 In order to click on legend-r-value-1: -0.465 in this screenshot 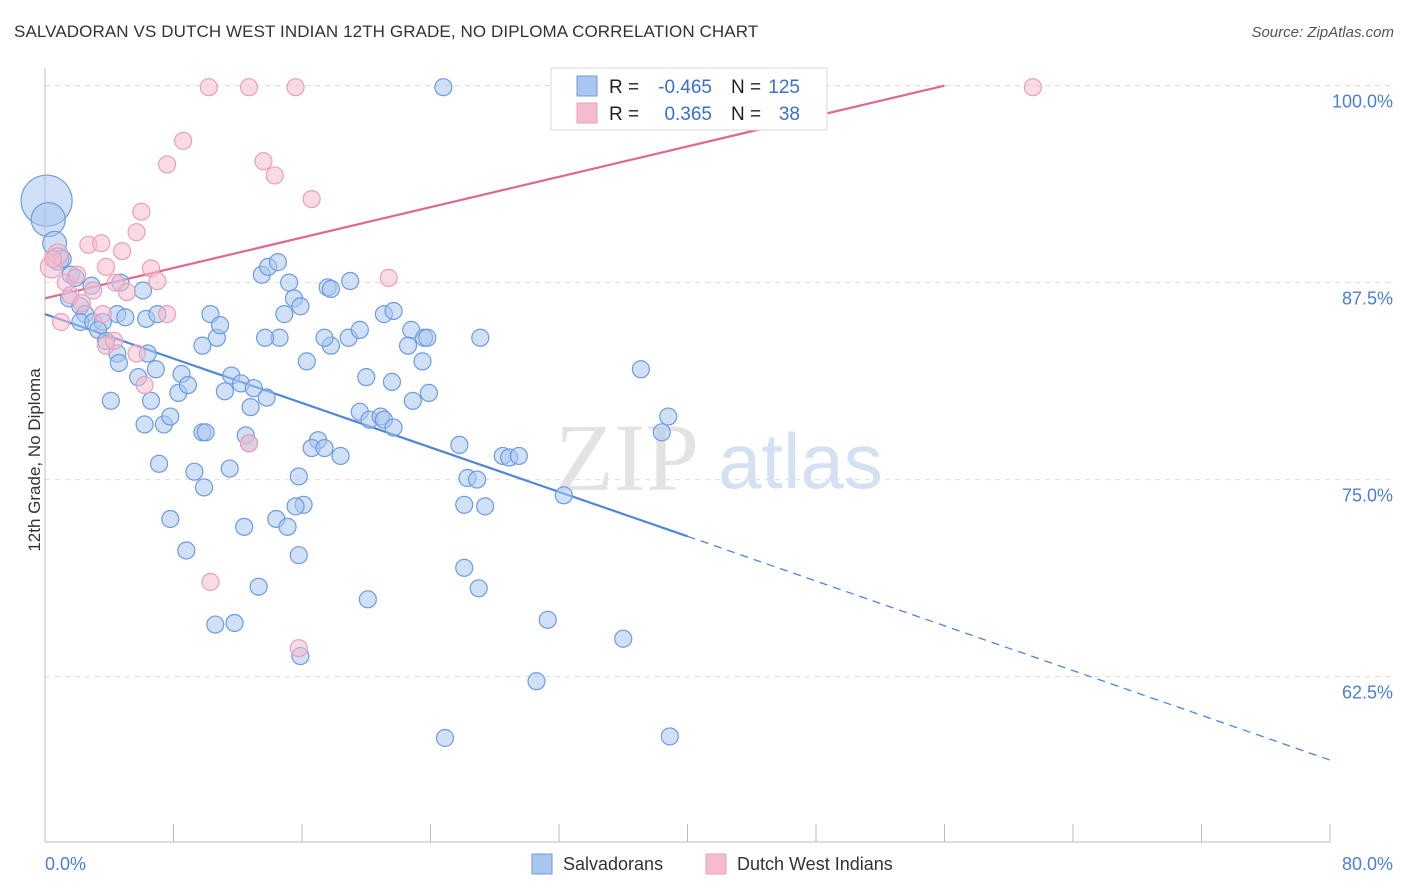, I will do `click(685, 87)`.